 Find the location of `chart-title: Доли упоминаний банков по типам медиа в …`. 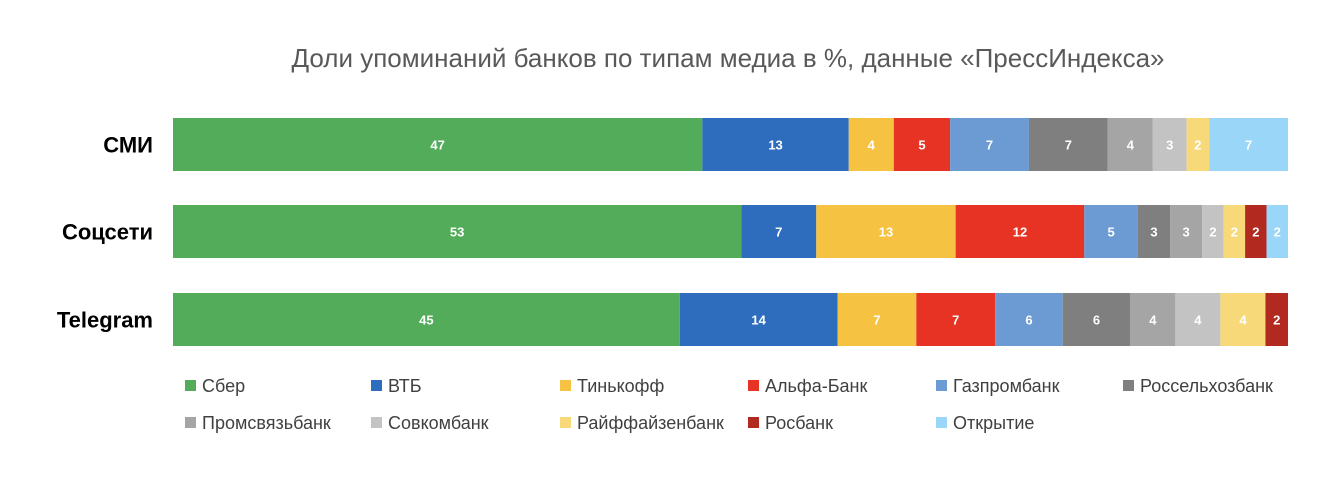

chart-title: Доли упоминаний банков по типам медиа в … is located at coordinates (728, 58).